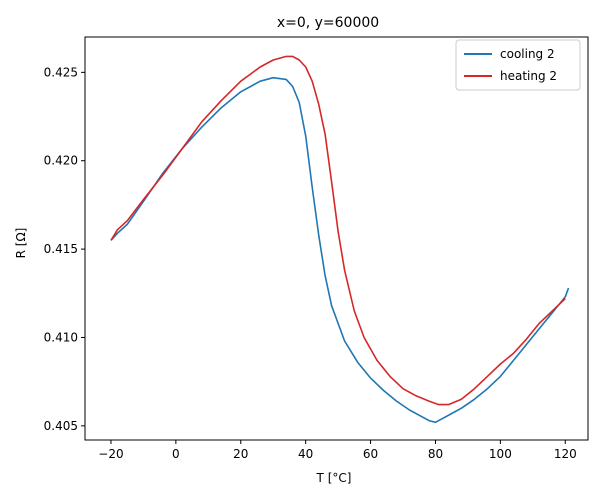 This screenshot has width=600, height=500. Describe the element at coordinates (110, 454) in the screenshot. I see `x-tick-label: −20` at that location.